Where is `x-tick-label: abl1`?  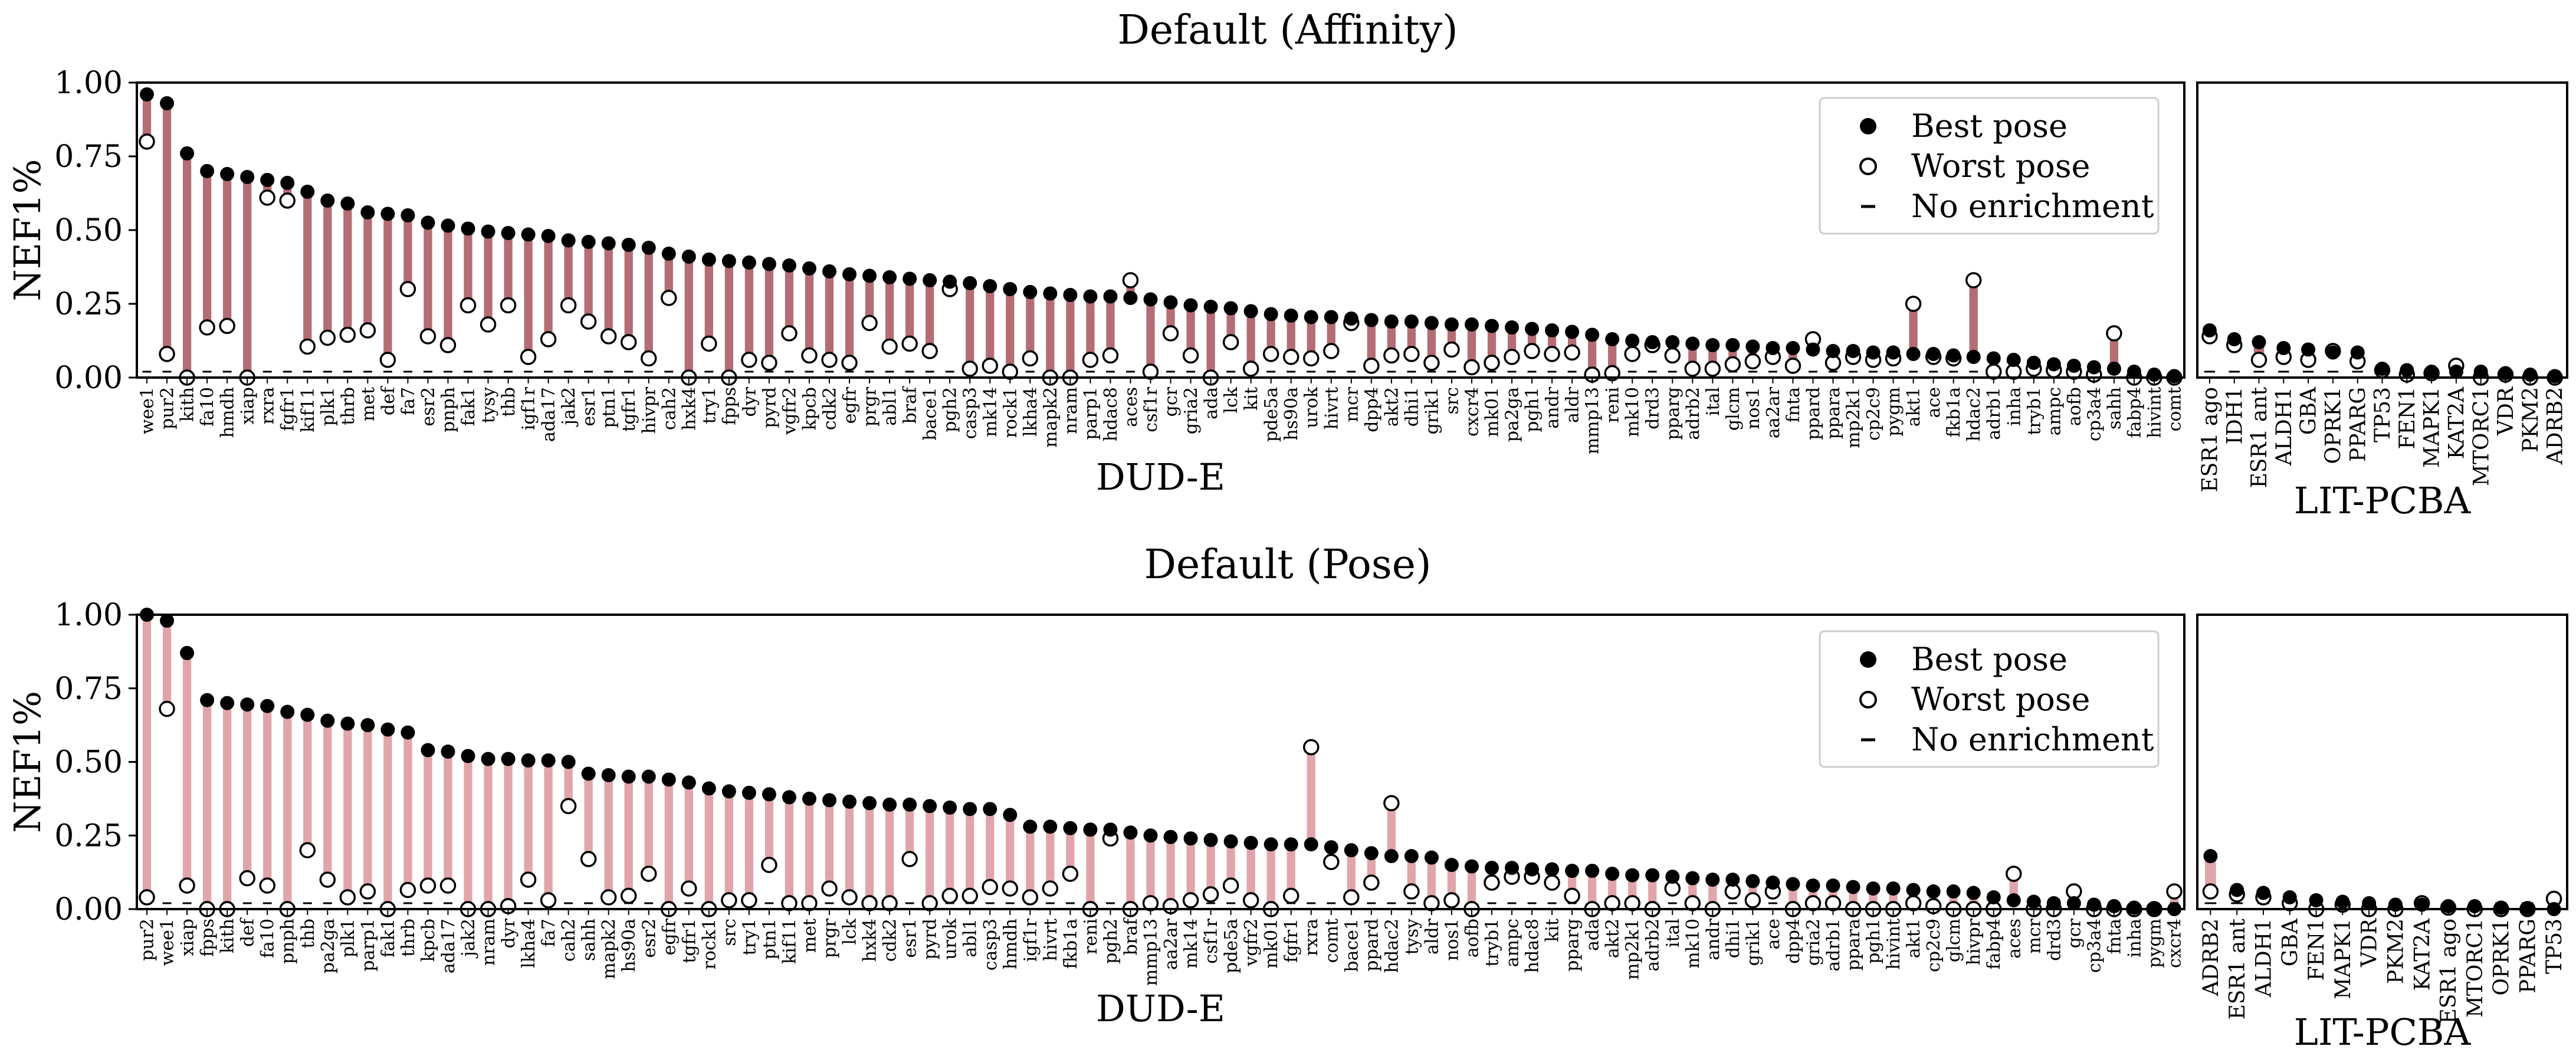
x-tick-label: abl1 is located at coordinates (970, 938).